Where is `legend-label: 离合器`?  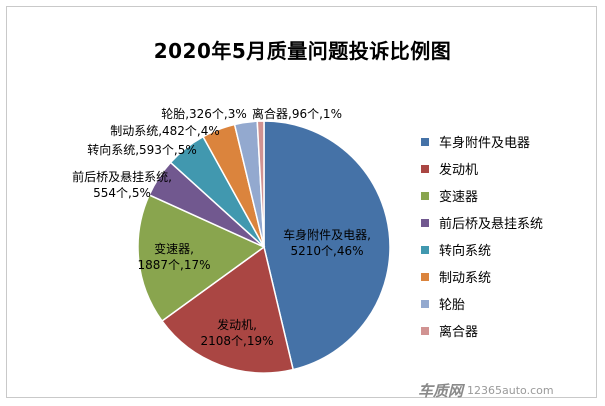
legend-label: 离合器 is located at coordinates (459, 332).